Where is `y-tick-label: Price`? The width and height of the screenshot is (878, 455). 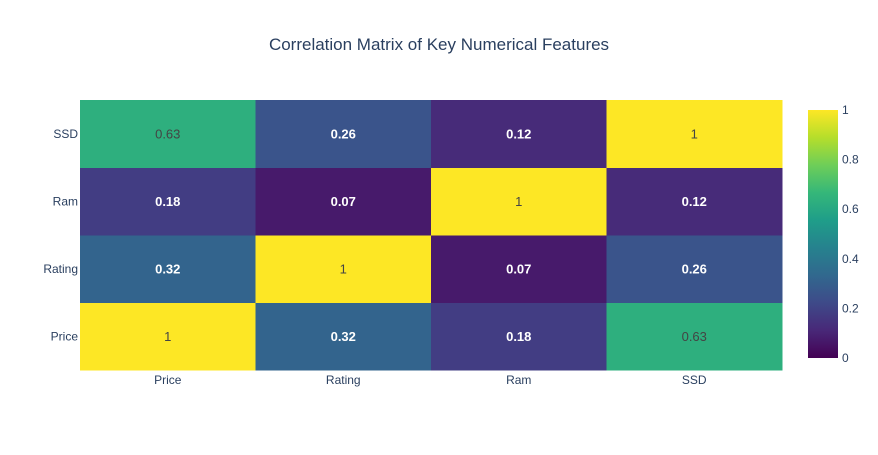
y-tick-label: Price is located at coordinates (65, 336).